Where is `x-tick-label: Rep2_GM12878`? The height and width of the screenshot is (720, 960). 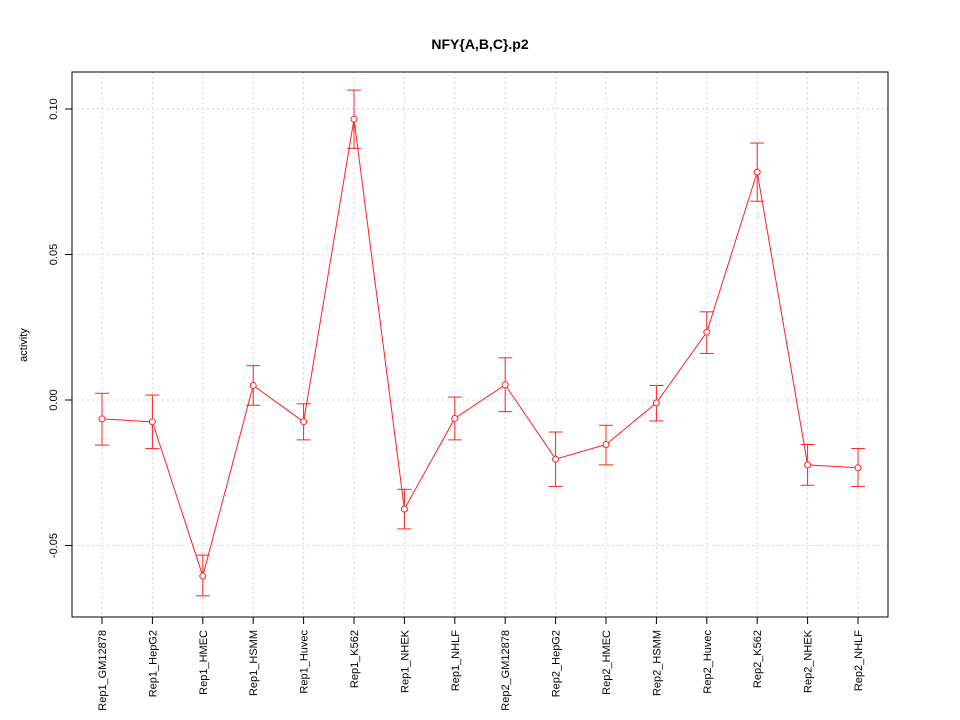
x-tick-label: Rep2_GM12878 is located at coordinates (506, 670).